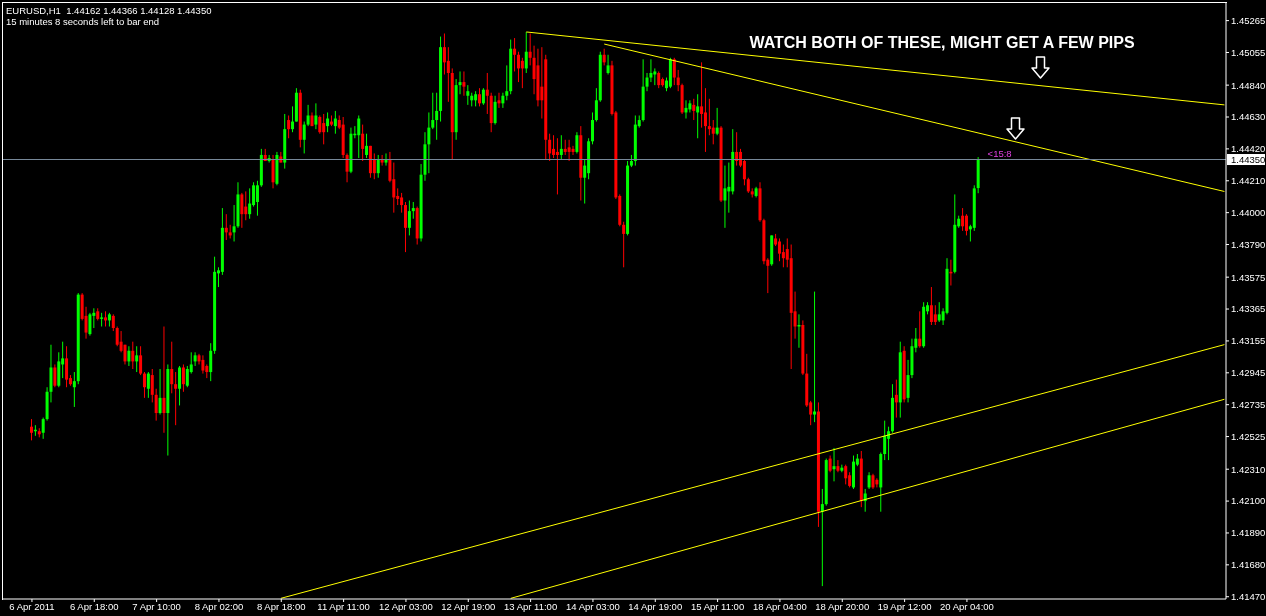 This screenshot has width=1266, height=616. What do you see at coordinates (281, 606) in the screenshot?
I see `x-tick-label: 8 Apr 18:00` at bounding box center [281, 606].